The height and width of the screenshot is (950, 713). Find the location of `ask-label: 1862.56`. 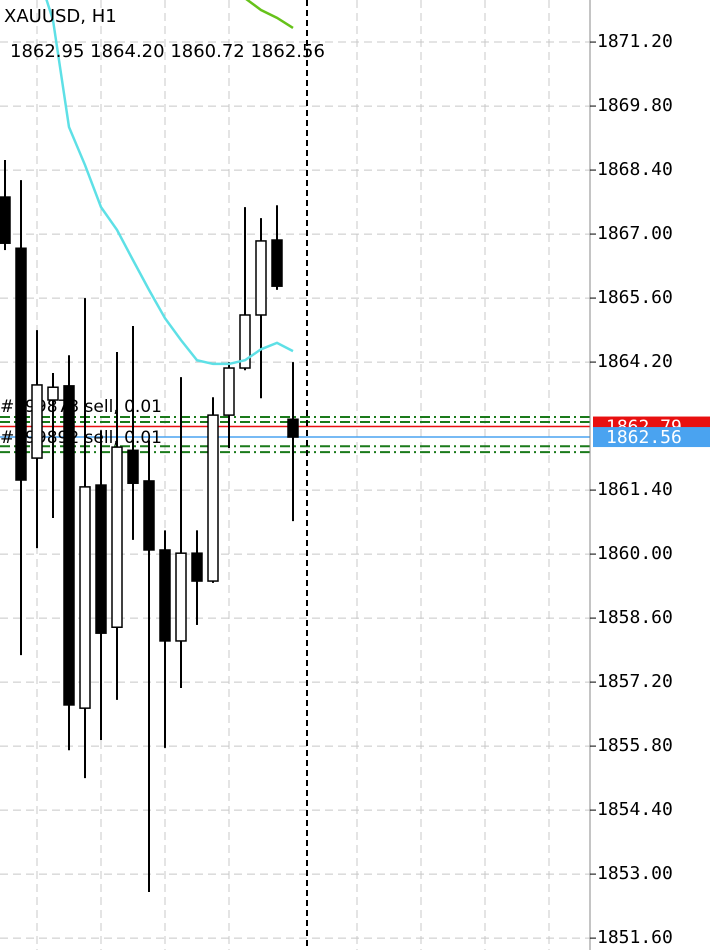

ask-label: 1862.56 is located at coordinates (644, 437).